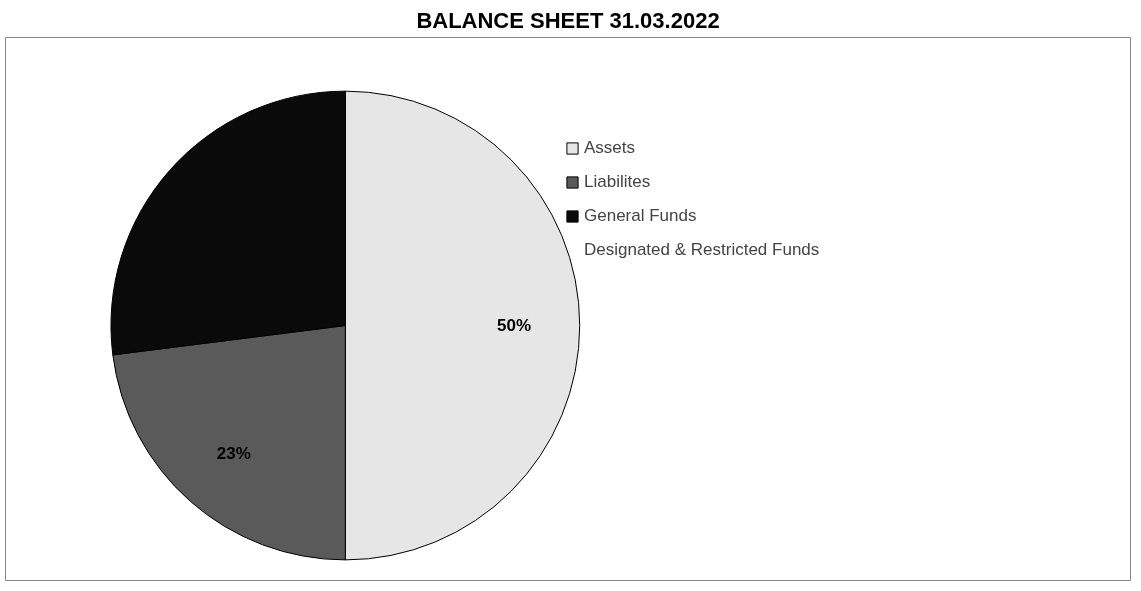 The image size is (1141, 591). What do you see at coordinates (640, 216) in the screenshot?
I see `legend-label: General Funds` at bounding box center [640, 216].